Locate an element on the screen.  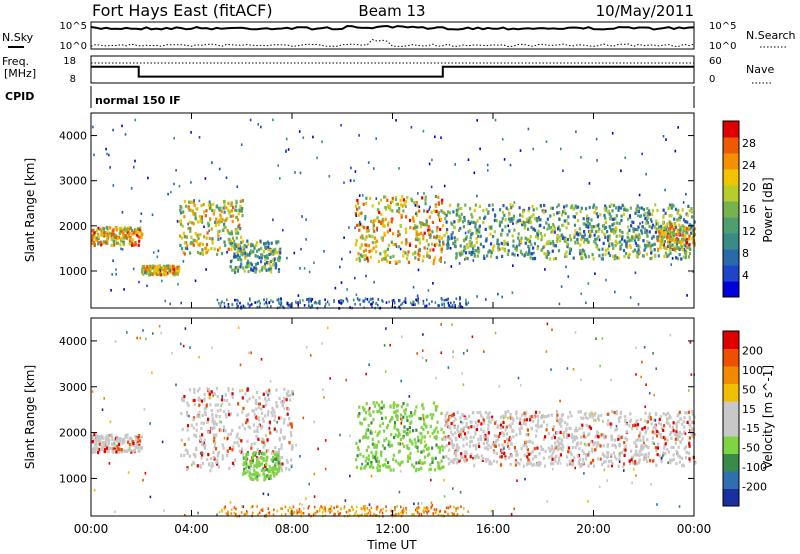
freq-tick-bottom: 8 is located at coordinates (73, 79).